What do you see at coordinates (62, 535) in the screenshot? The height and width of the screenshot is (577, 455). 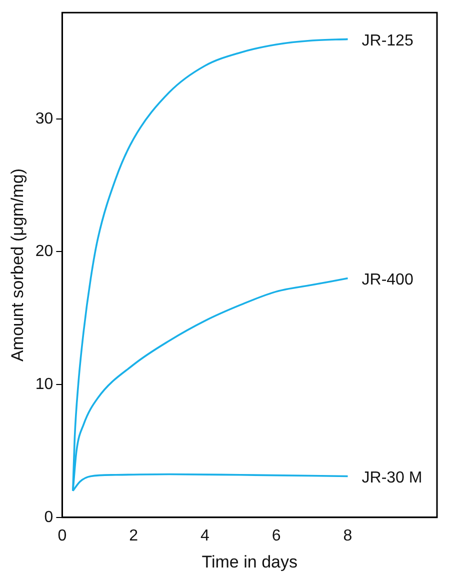 I see `x-tick-label: 0` at bounding box center [62, 535].